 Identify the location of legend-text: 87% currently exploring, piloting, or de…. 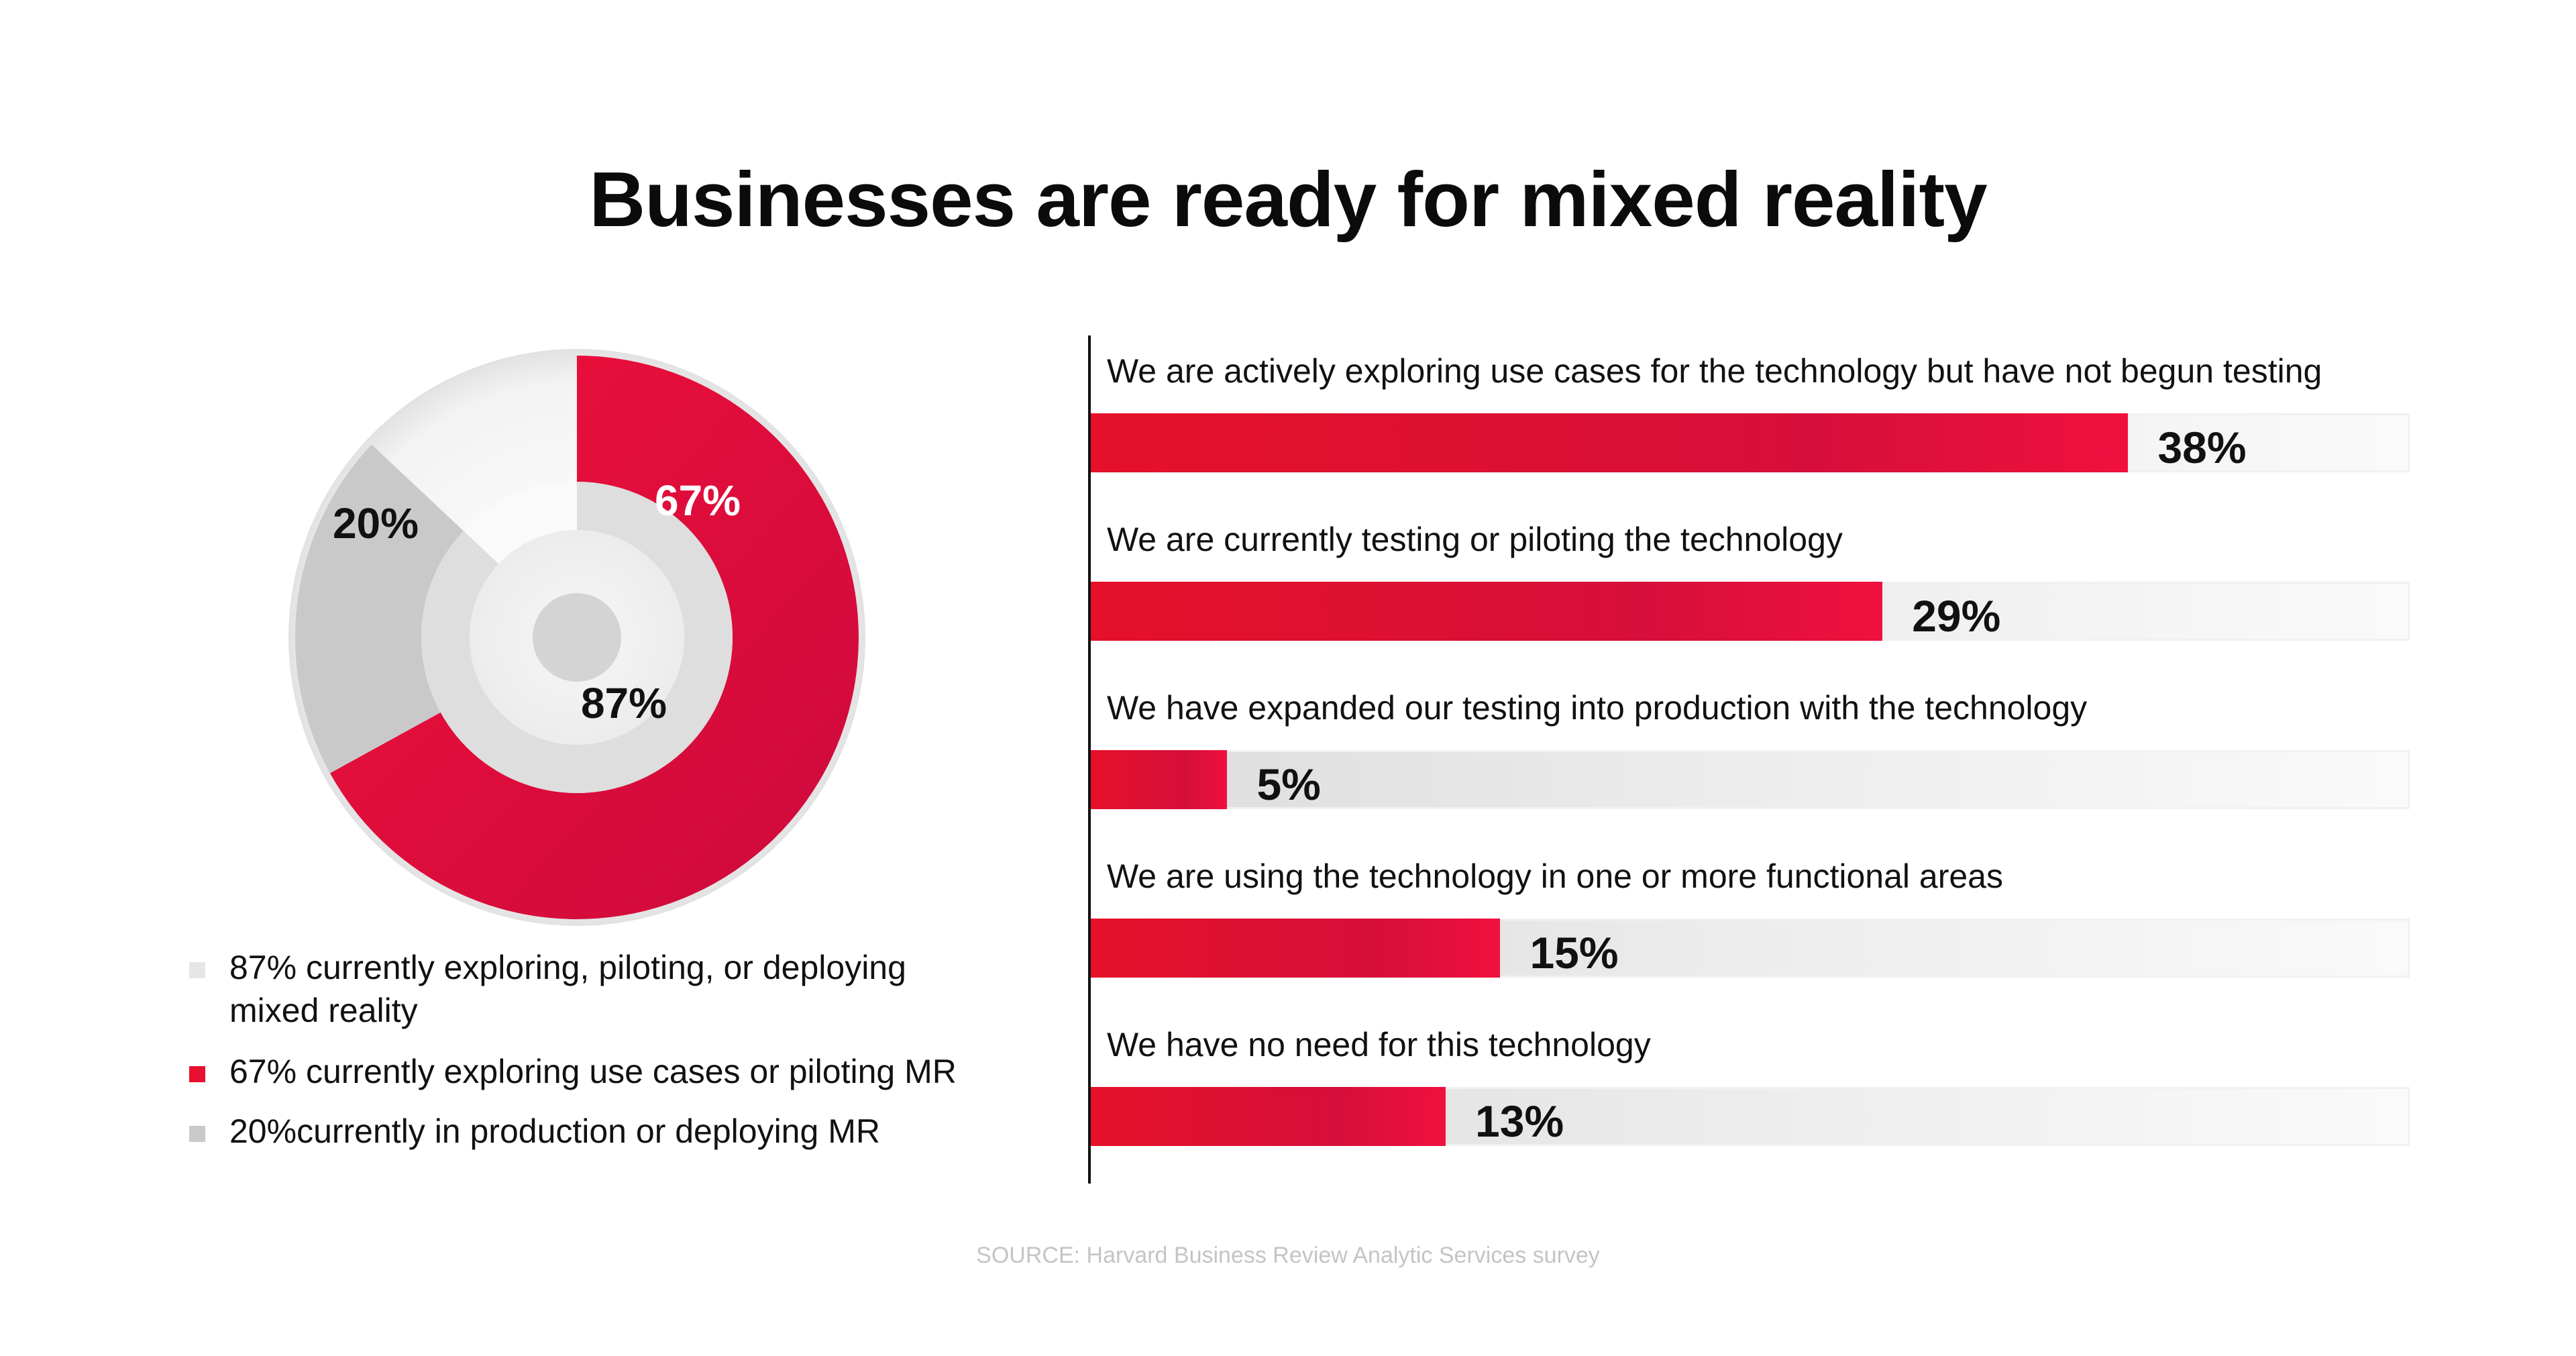
(567, 967).